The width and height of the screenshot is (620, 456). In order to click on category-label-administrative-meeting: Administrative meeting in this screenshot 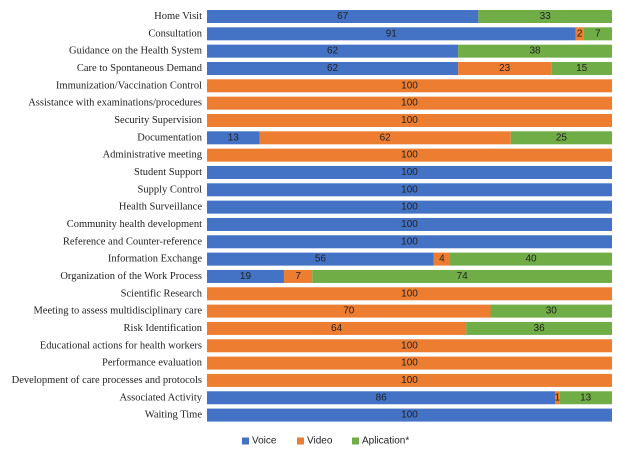, I will do `click(153, 155)`.